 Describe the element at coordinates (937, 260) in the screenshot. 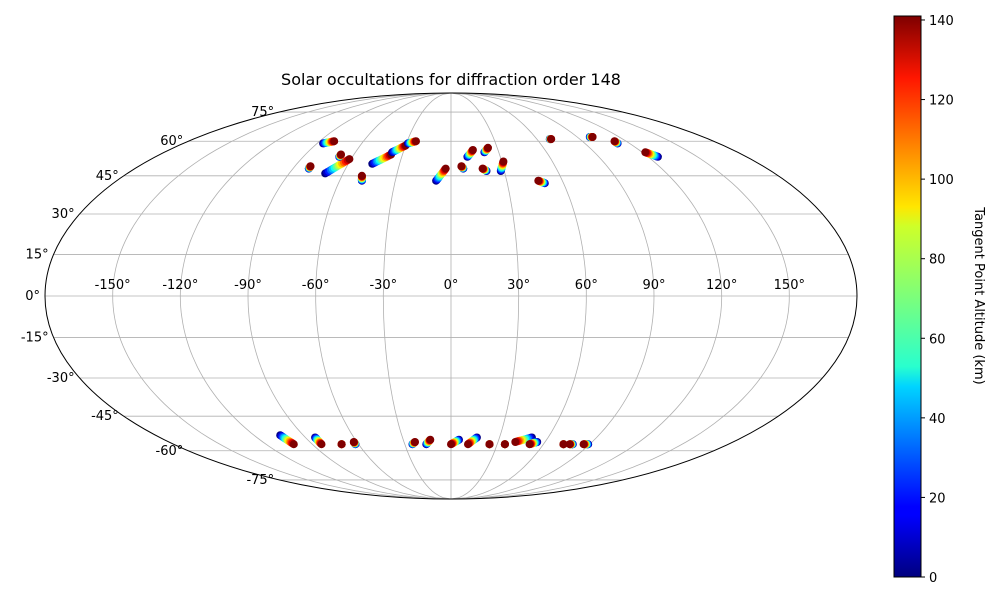

I see `colorbar-tick-label: 80` at that location.